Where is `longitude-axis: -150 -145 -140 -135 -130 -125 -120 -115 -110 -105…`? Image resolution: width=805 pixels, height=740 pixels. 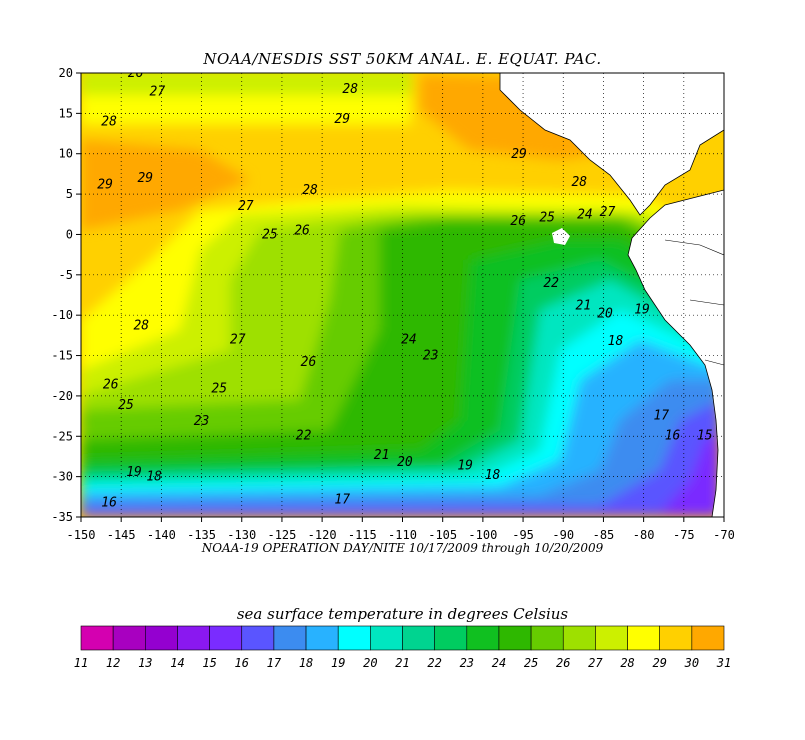 longitude-axis: -150 -145 -140 -135 -130 -125 -120 -115 -110 -105… is located at coordinates (401, 529).